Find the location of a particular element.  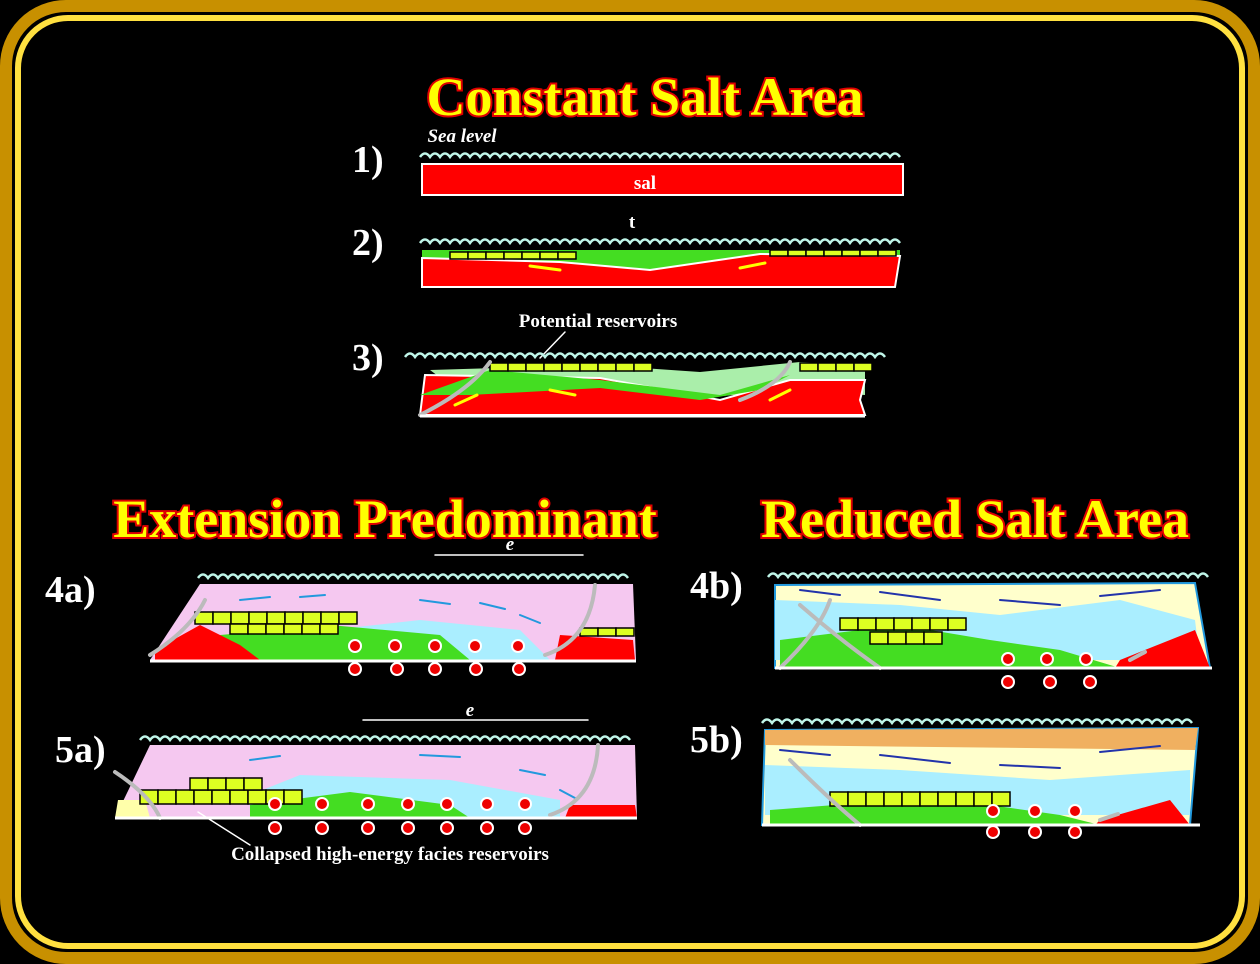

title: Extension Predominant is located at coordinates (385, 519).